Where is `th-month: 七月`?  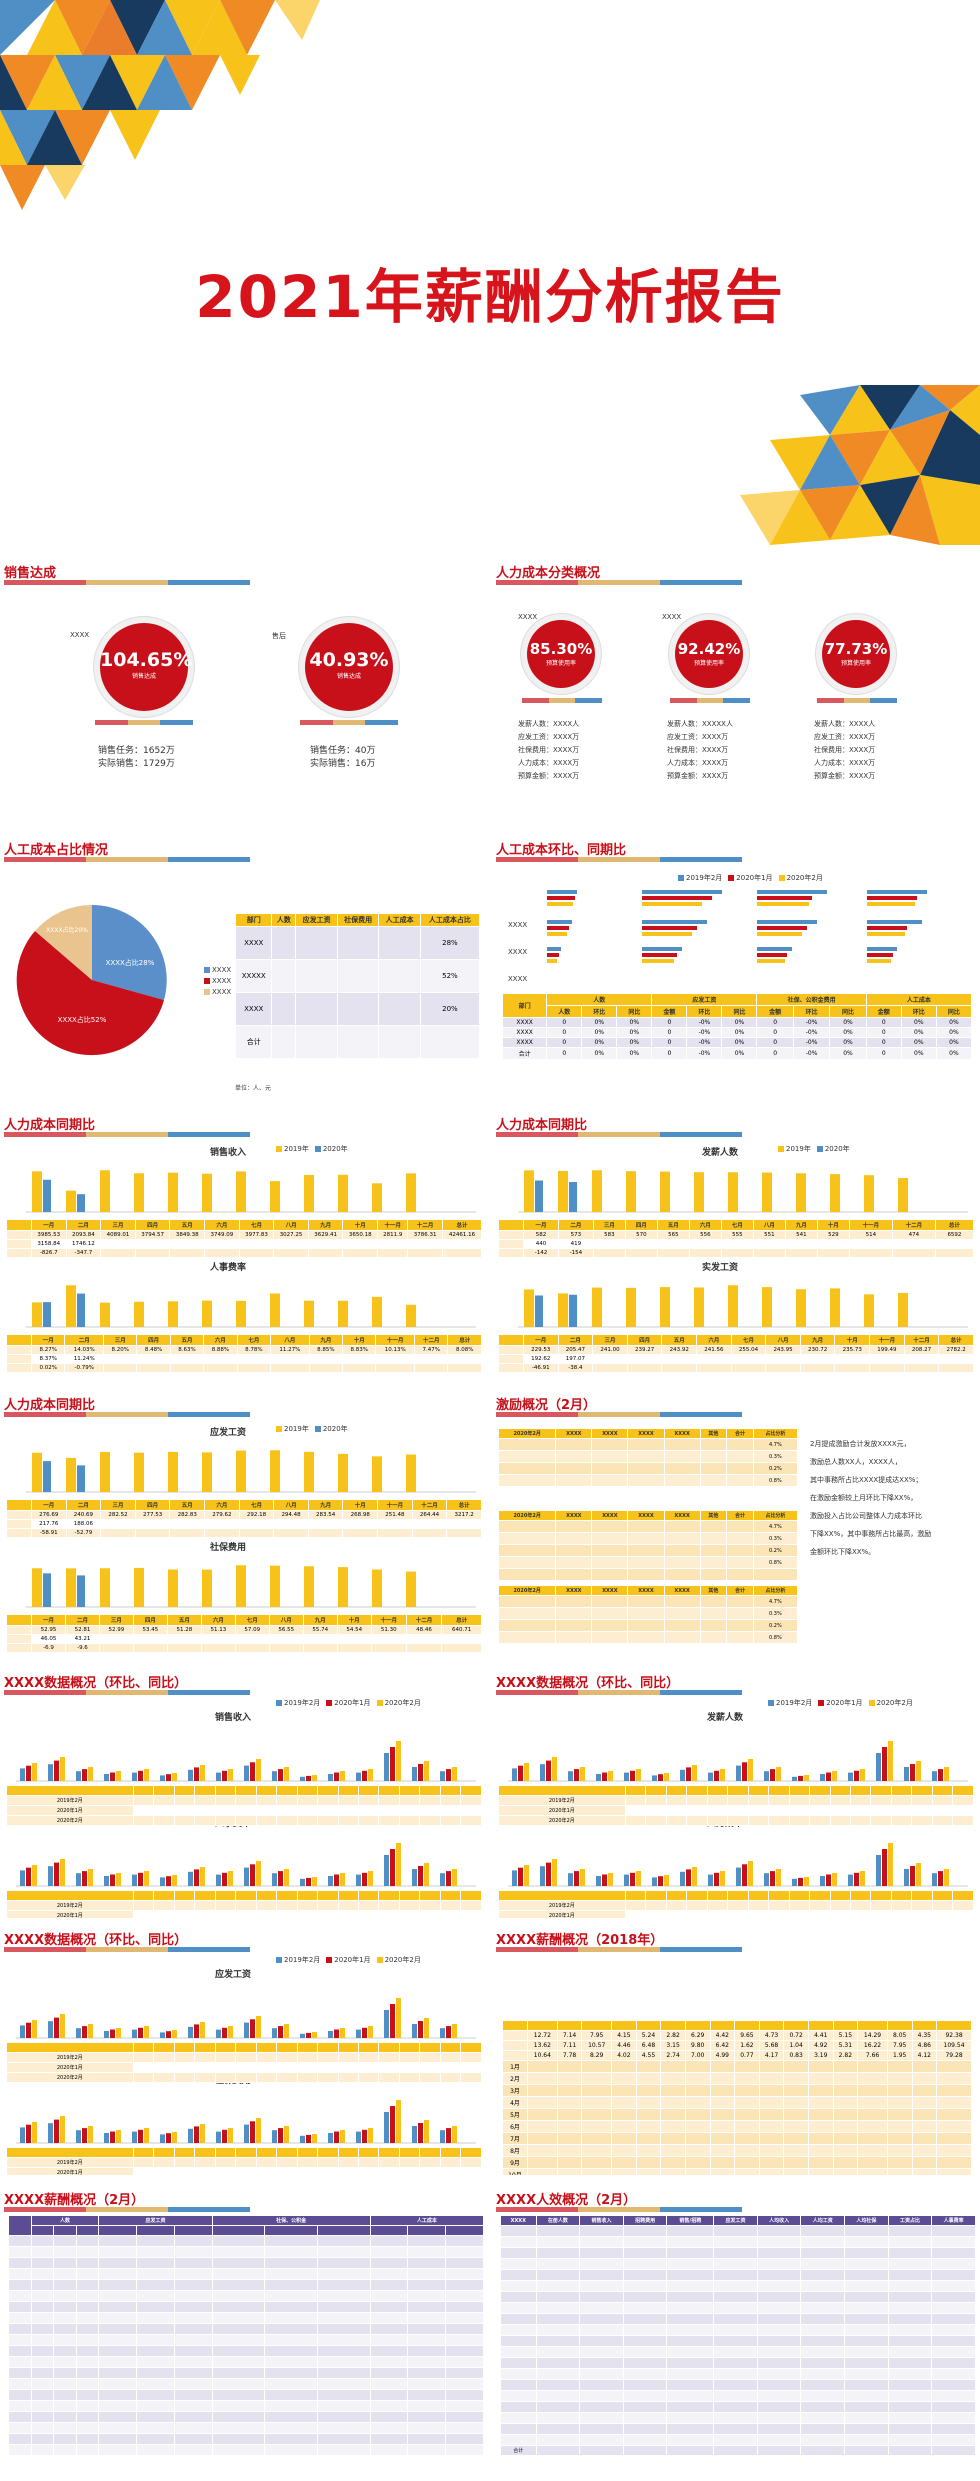
th-month: 七月 is located at coordinates (254, 1340).